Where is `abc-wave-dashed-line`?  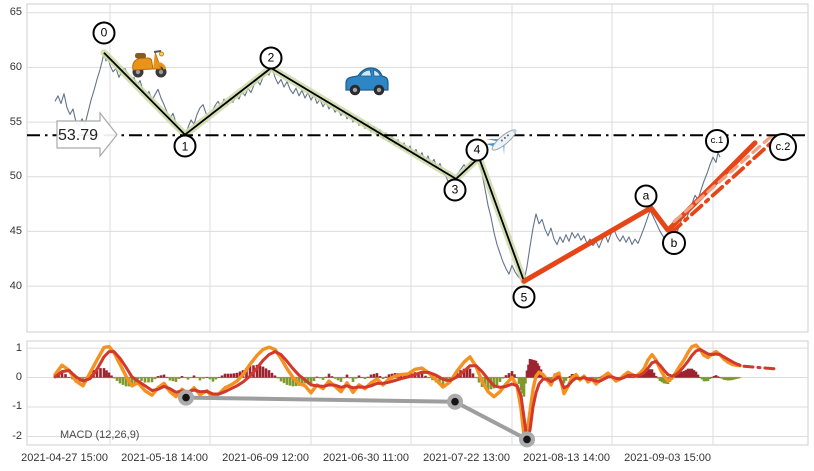
abc-wave-dashed-line is located at coordinates (723, 179).